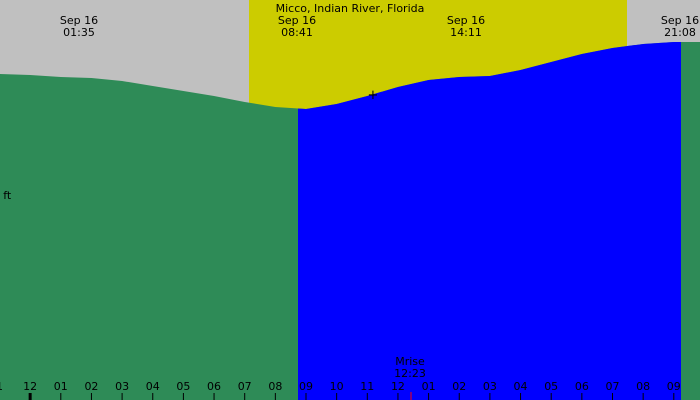 This screenshot has width=700, height=400. I want to click on x-tick-label: 1, so click(1, 386).